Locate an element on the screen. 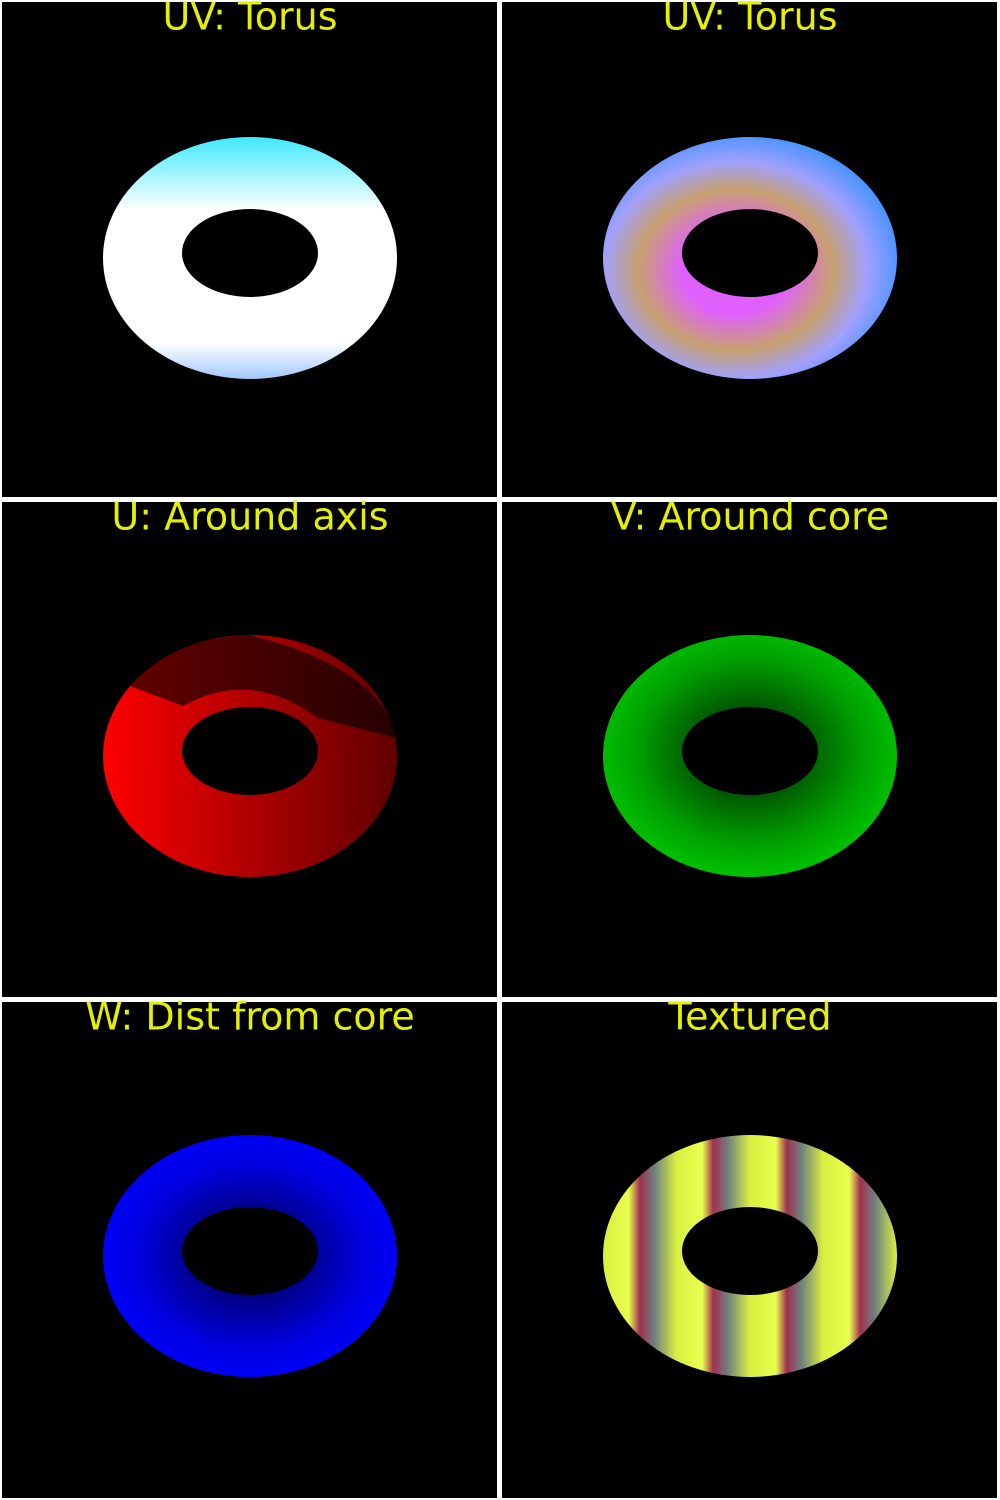  seam-shade is located at coordinates (263, 686).